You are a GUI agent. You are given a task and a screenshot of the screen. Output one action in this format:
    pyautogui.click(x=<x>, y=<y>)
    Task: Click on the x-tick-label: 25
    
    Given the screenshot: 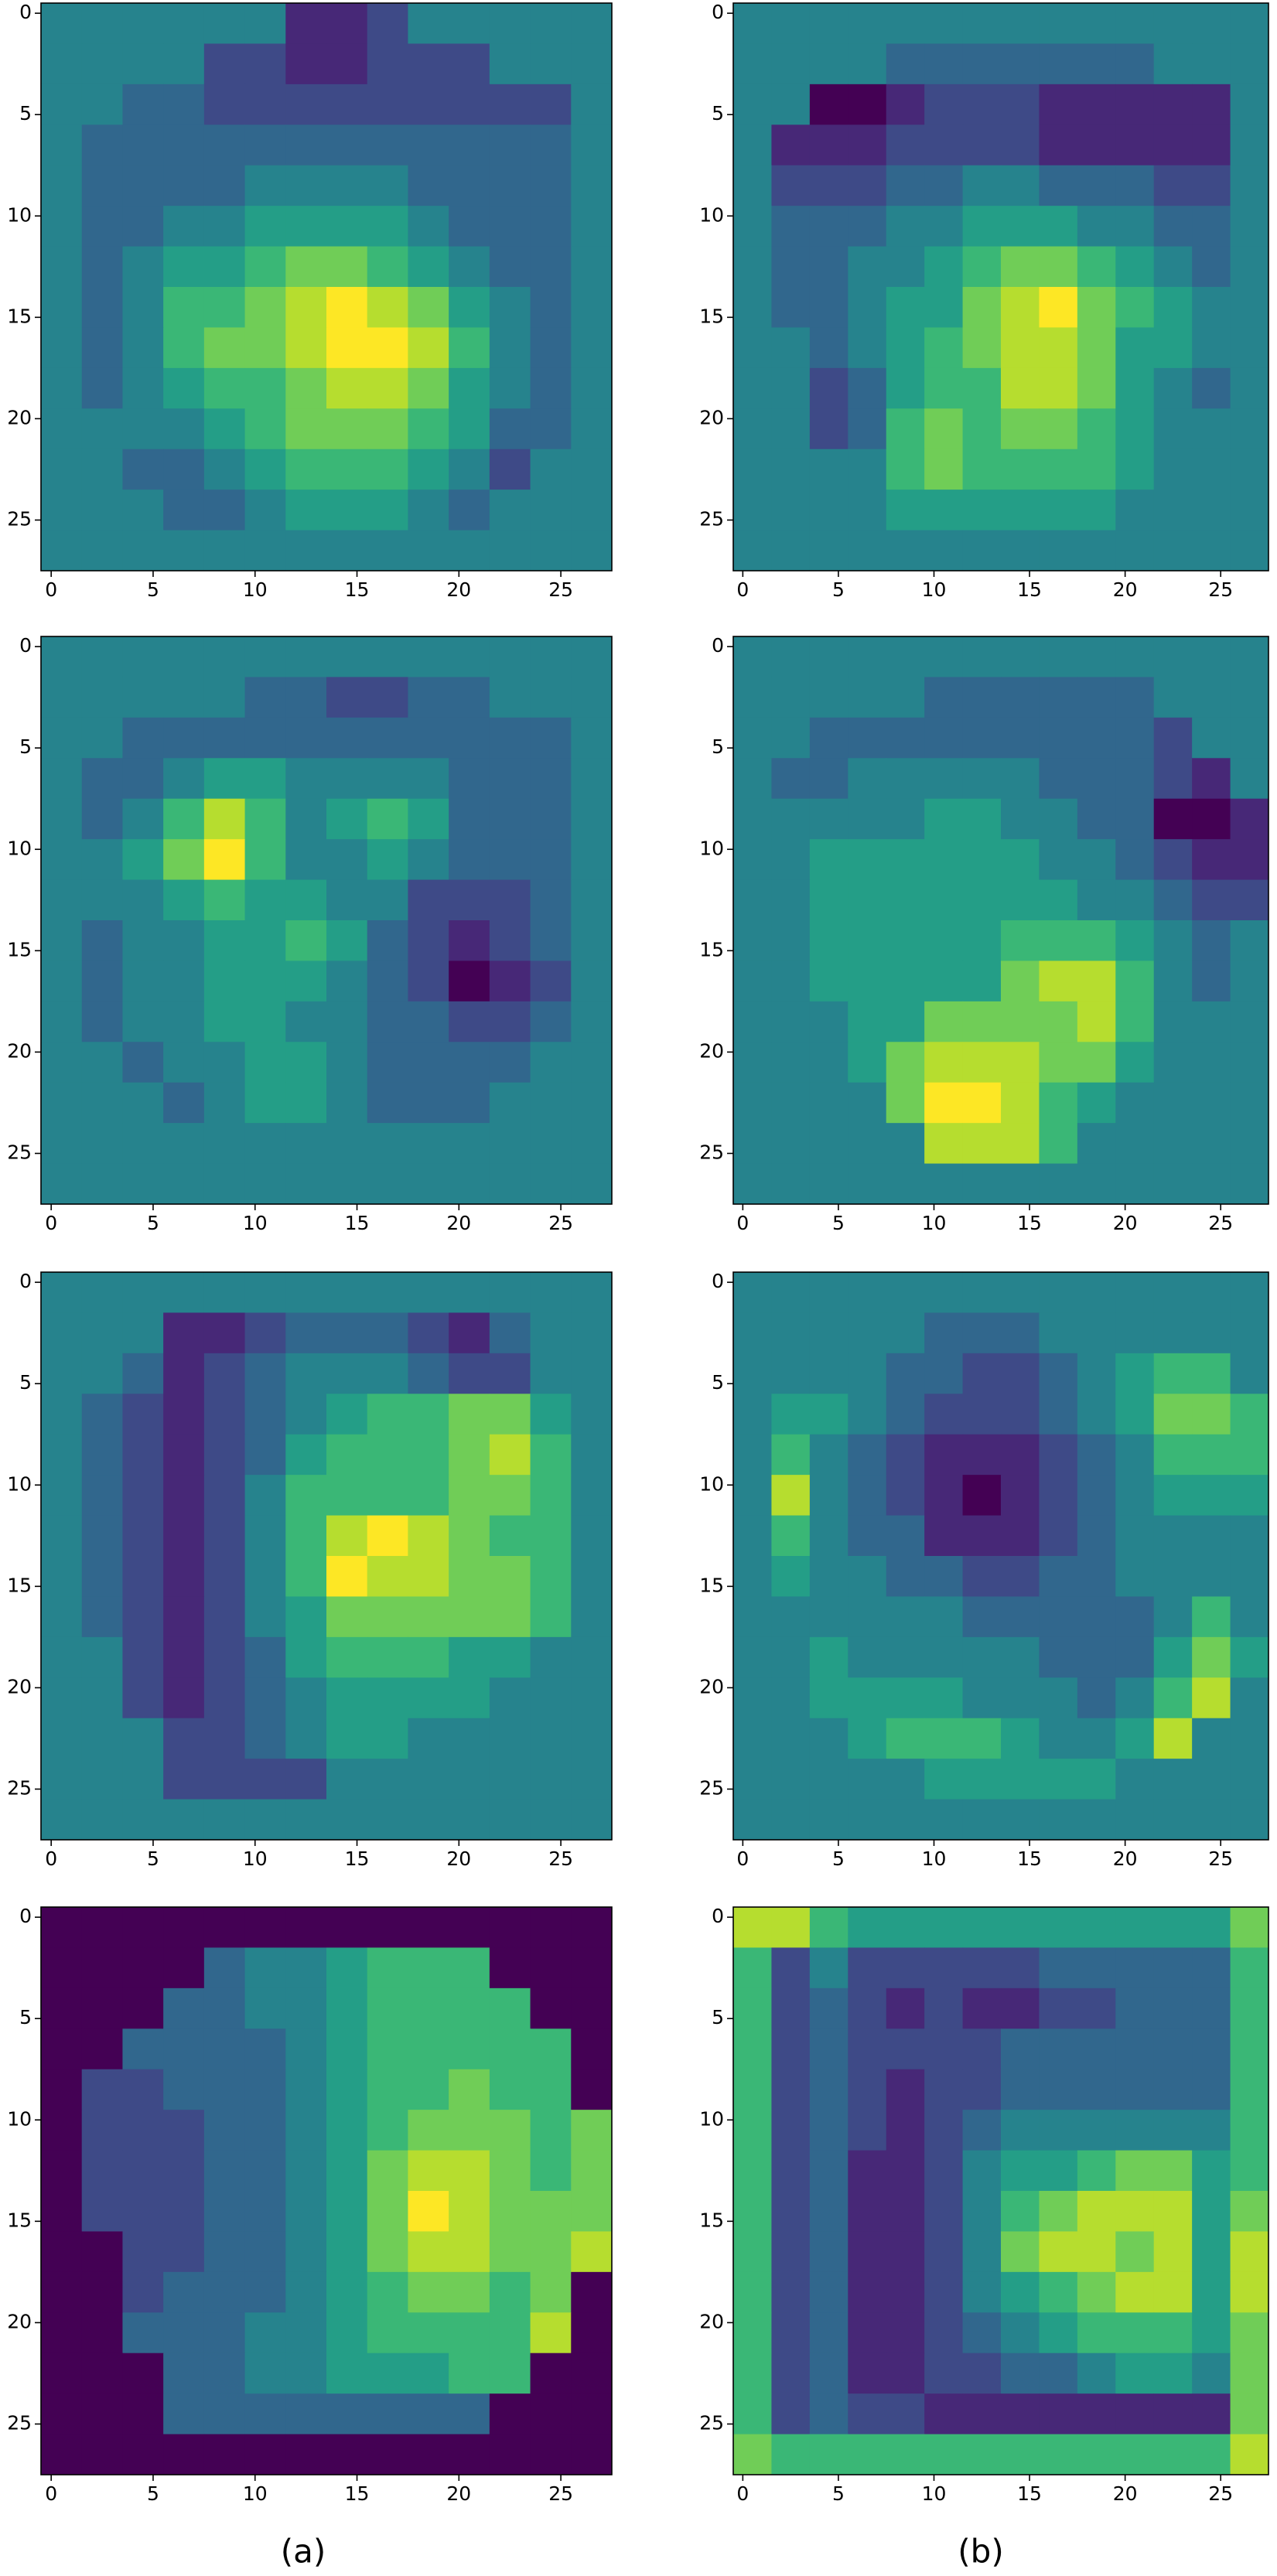 What is the action you would take?
    pyautogui.click(x=1221, y=590)
    